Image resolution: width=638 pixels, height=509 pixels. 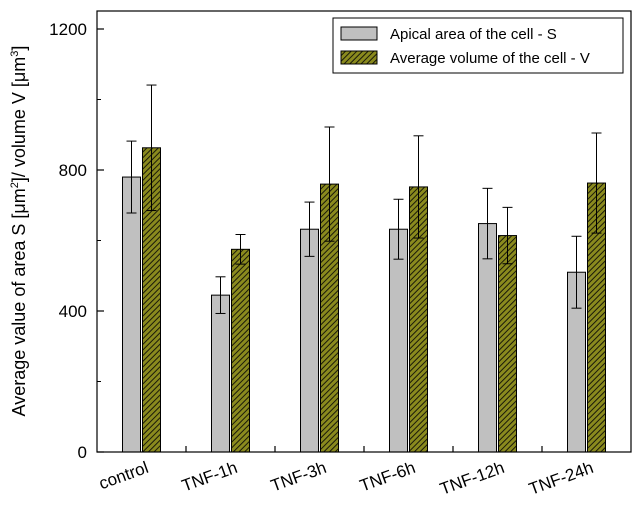 I want to click on bar-apical-area-tnf-3h, so click(x=309, y=340).